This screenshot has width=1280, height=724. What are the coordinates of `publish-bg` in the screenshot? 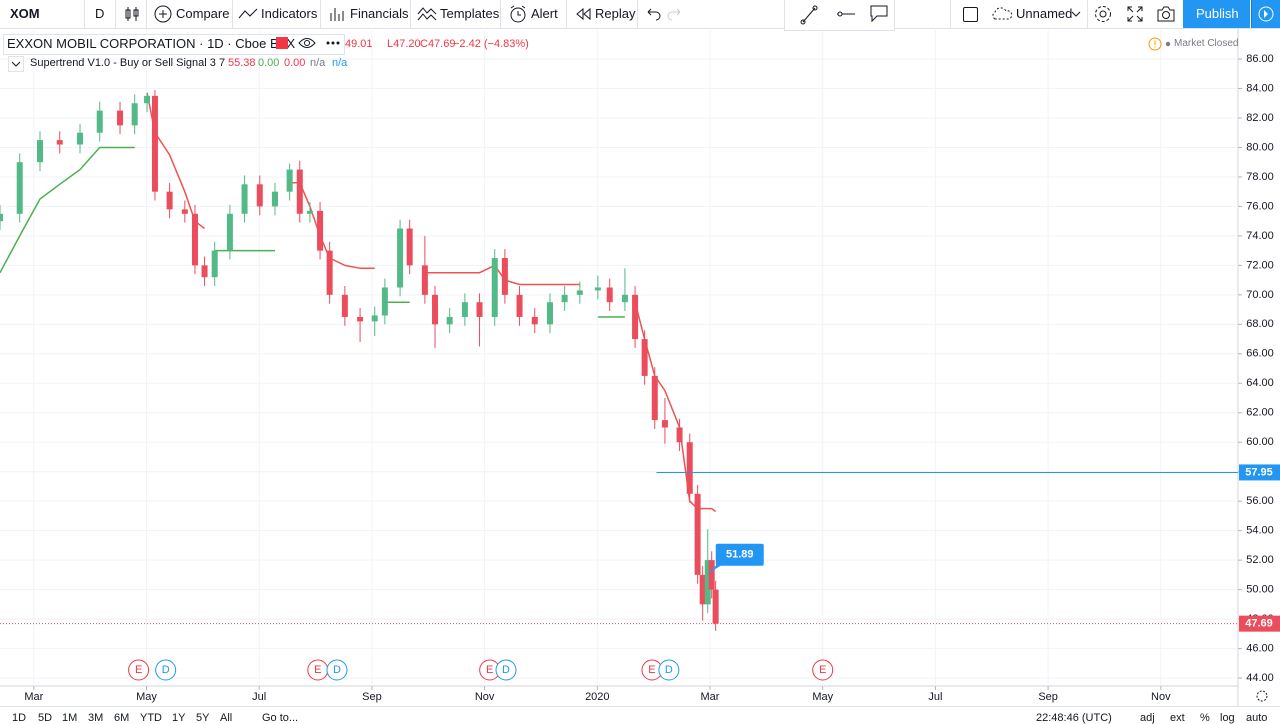 It's located at (1216, 14).